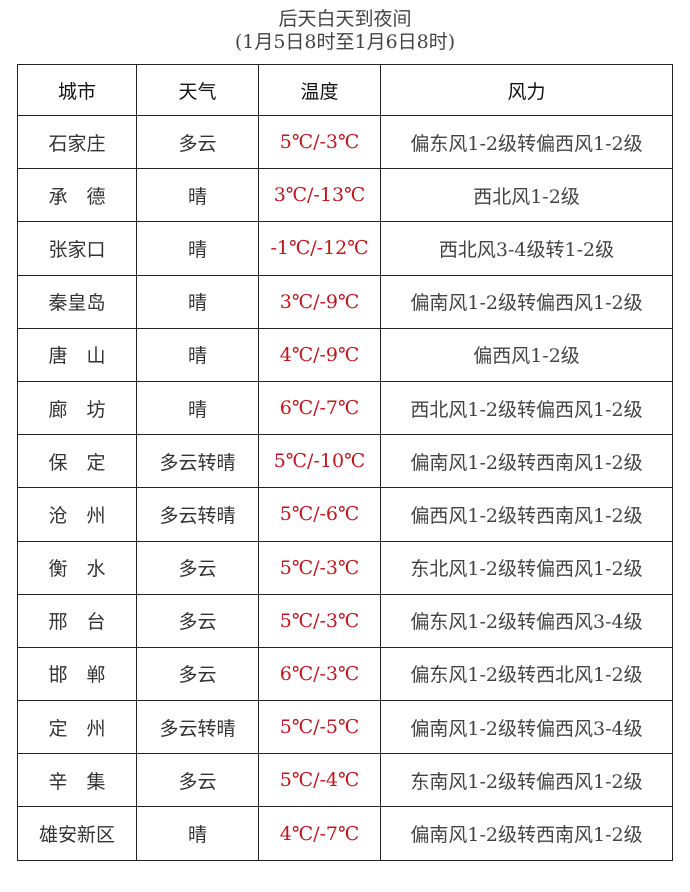 The width and height of the screenshot is (690, 892). I want to click on table-row: 邢 台多云 5℃/-3℃ 偏东风1-2级转偏西风3-4级, so click(345, 620).